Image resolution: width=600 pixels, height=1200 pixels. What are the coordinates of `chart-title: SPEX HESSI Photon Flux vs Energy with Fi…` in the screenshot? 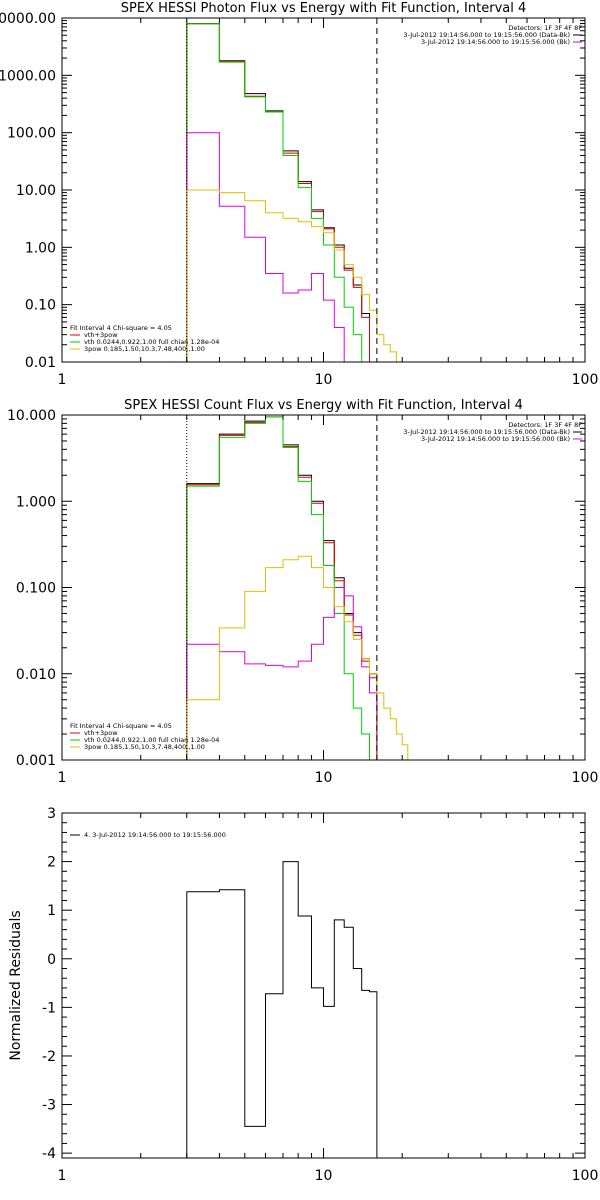 It's located at (324, 8).